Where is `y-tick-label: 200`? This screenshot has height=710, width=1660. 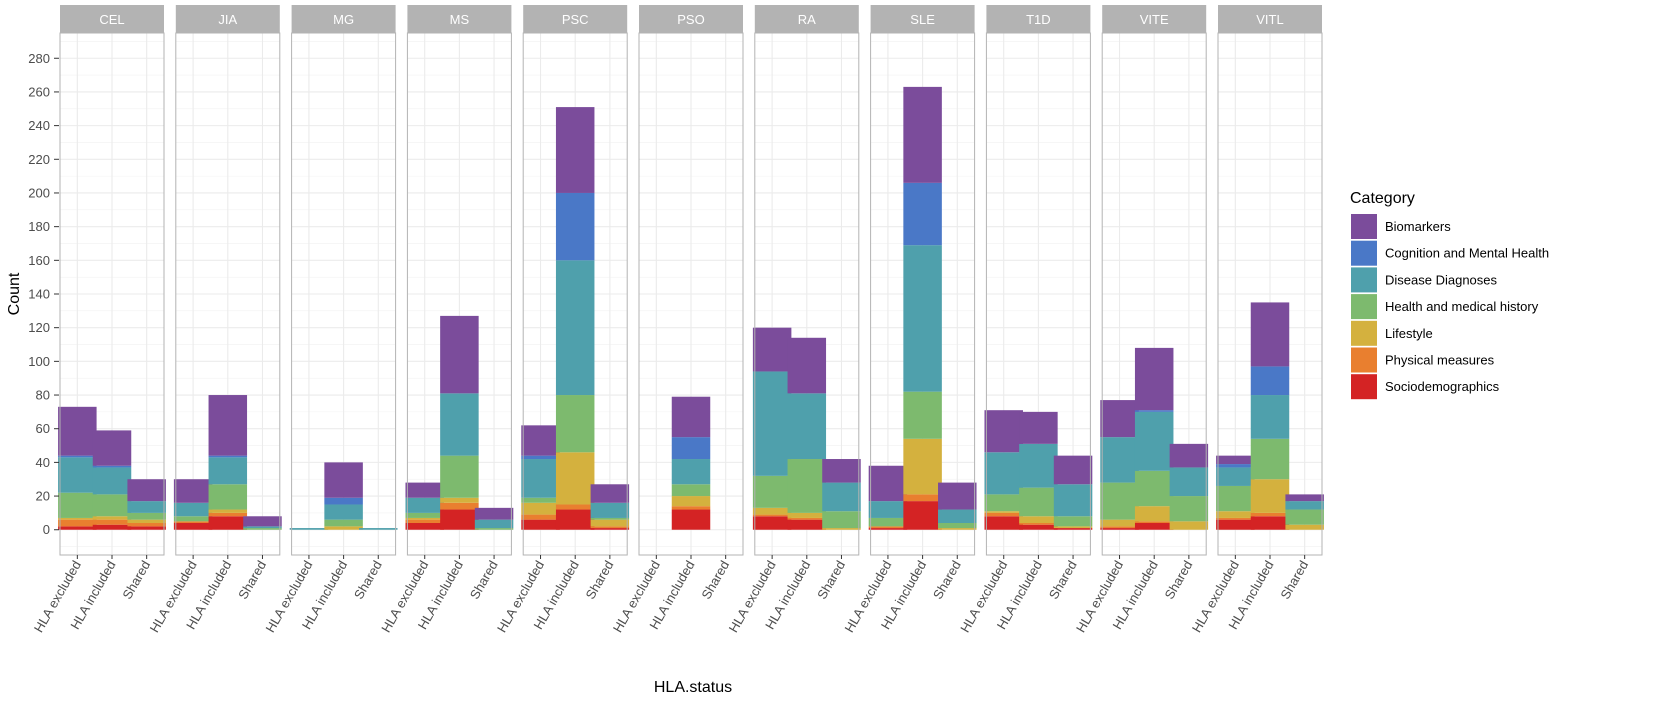 y-tick-label: 200 is located at coordinates (39, 192).